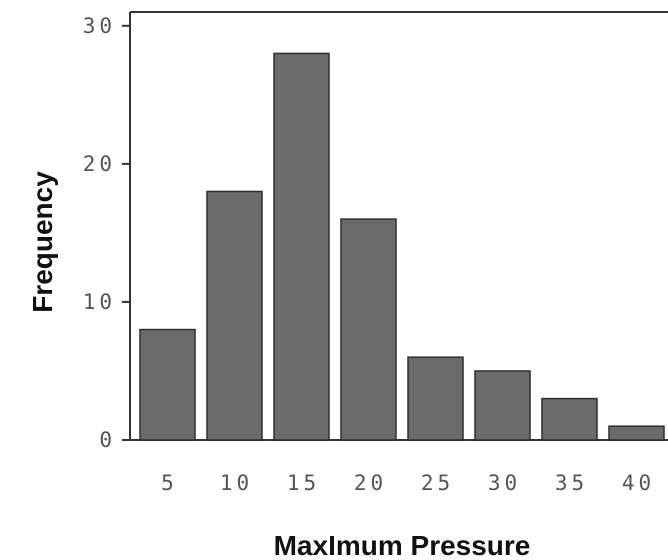 The image size is (668, 560). What do you see at coordinates (169, 483) in the screenshot?
I see `x-tick-label: 5` at bounding box center [169, 483].